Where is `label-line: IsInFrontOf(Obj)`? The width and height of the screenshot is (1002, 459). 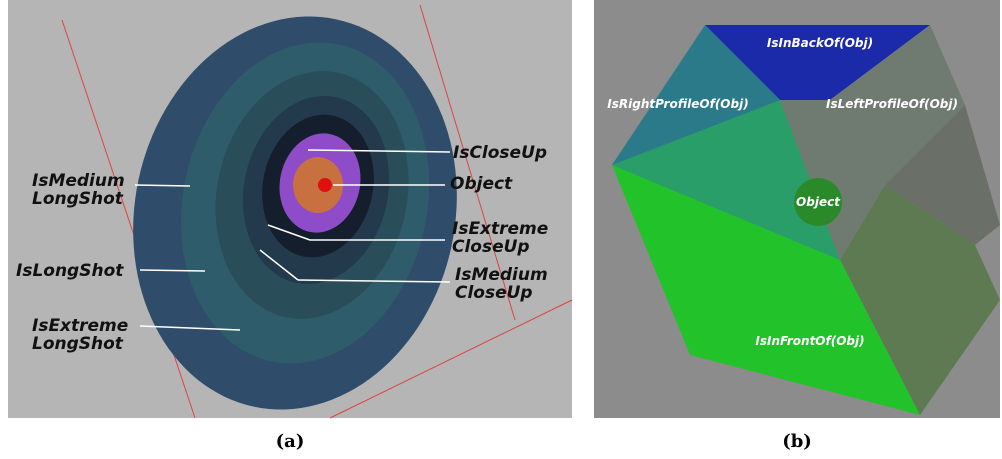 label-line: IsInFrontOf(Obj) is located at coordinates (809, 341).